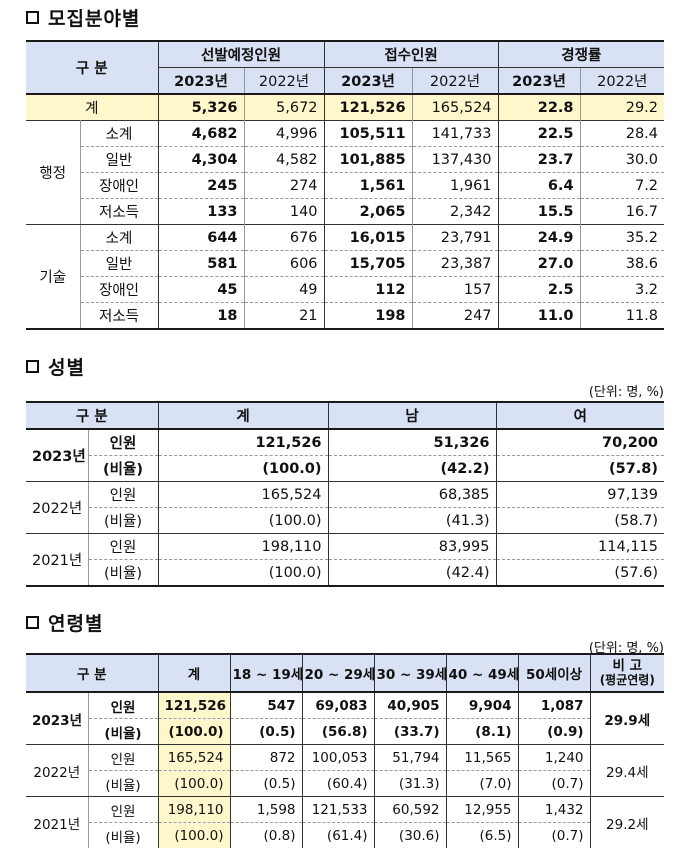 Image resolution: width=696 pixels, height=853 pixels. What do you see at coordinates (455, 289) in the screenshot?
I see `cell-value: 157` at bounding box center [455, 289].